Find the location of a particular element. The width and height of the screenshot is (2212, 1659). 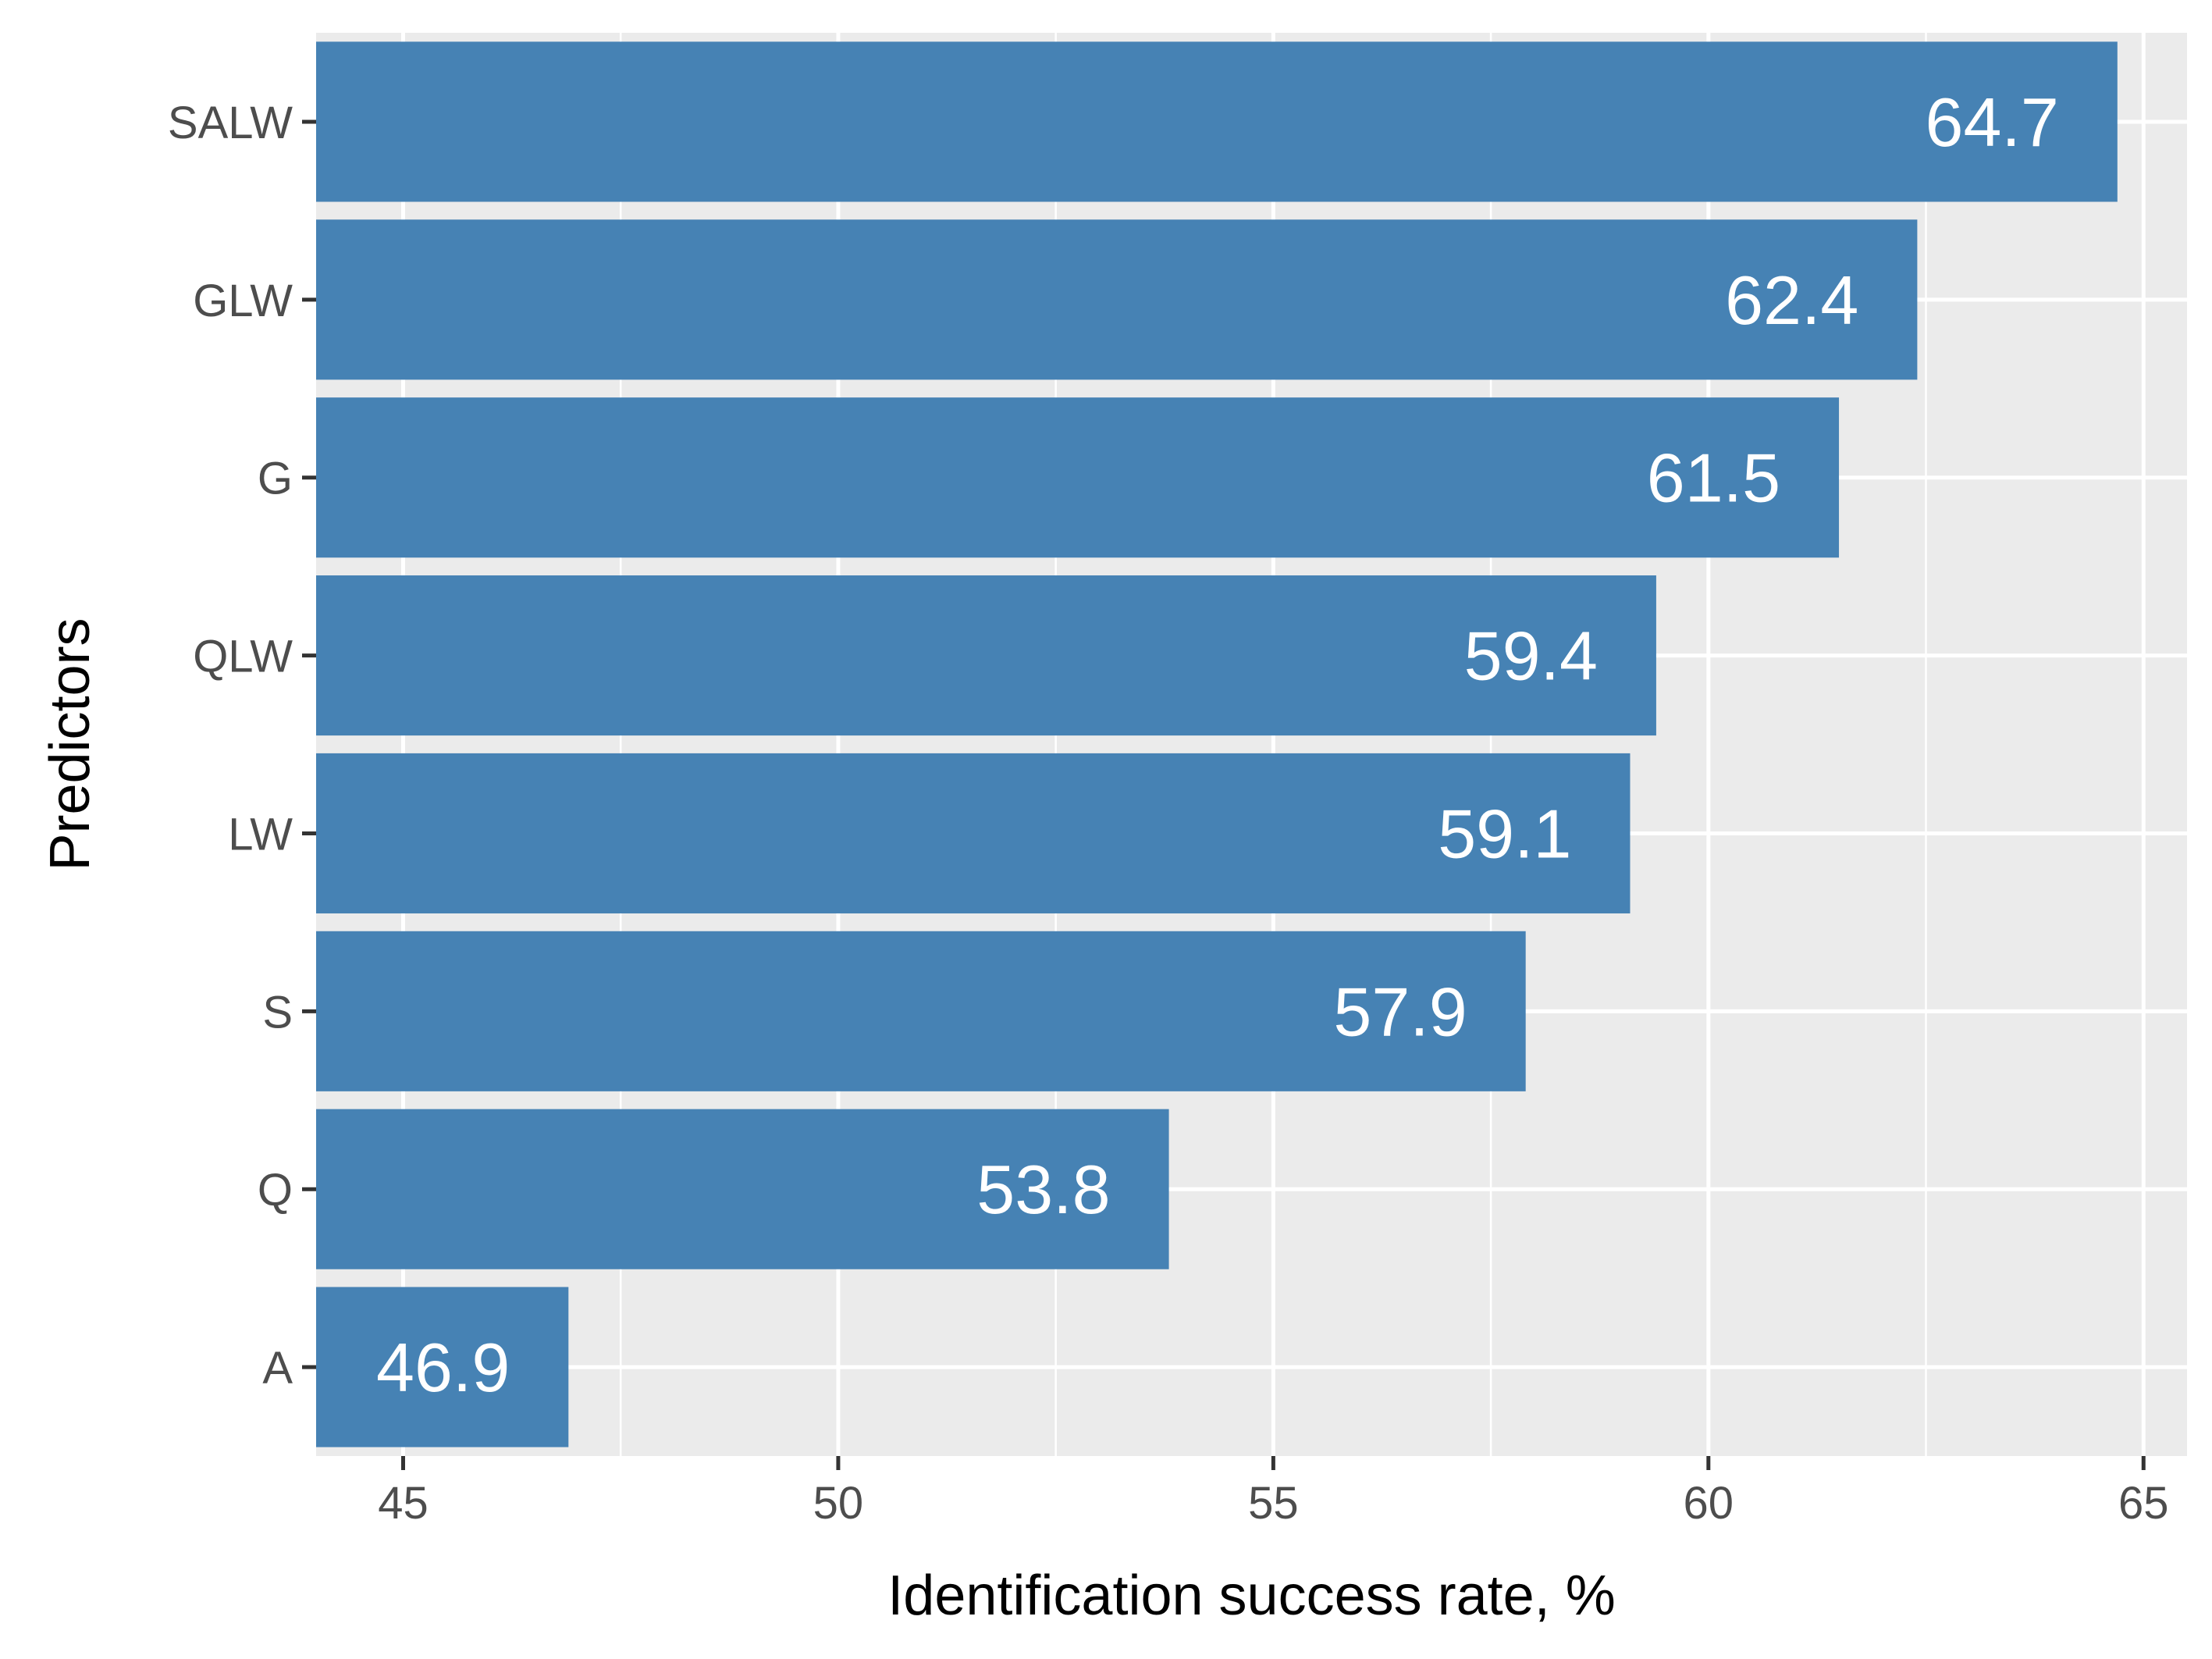

y-axis: SALW GLW G QLW LW S Q A is located at coordinates (242, 746).